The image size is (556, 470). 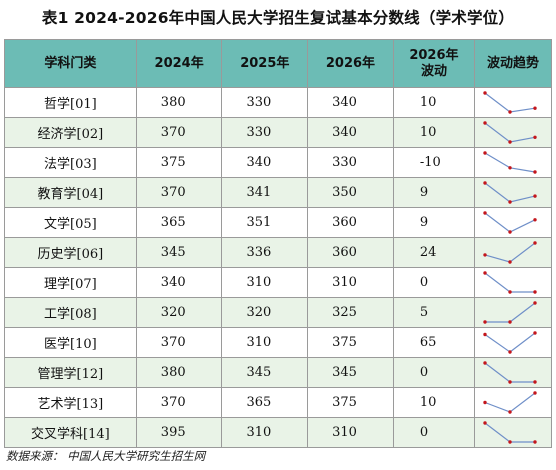 What do you see at coordinates (265, 252) in the screenshot?
I see `cell-2025: 336` at bounding box center [265, 252].